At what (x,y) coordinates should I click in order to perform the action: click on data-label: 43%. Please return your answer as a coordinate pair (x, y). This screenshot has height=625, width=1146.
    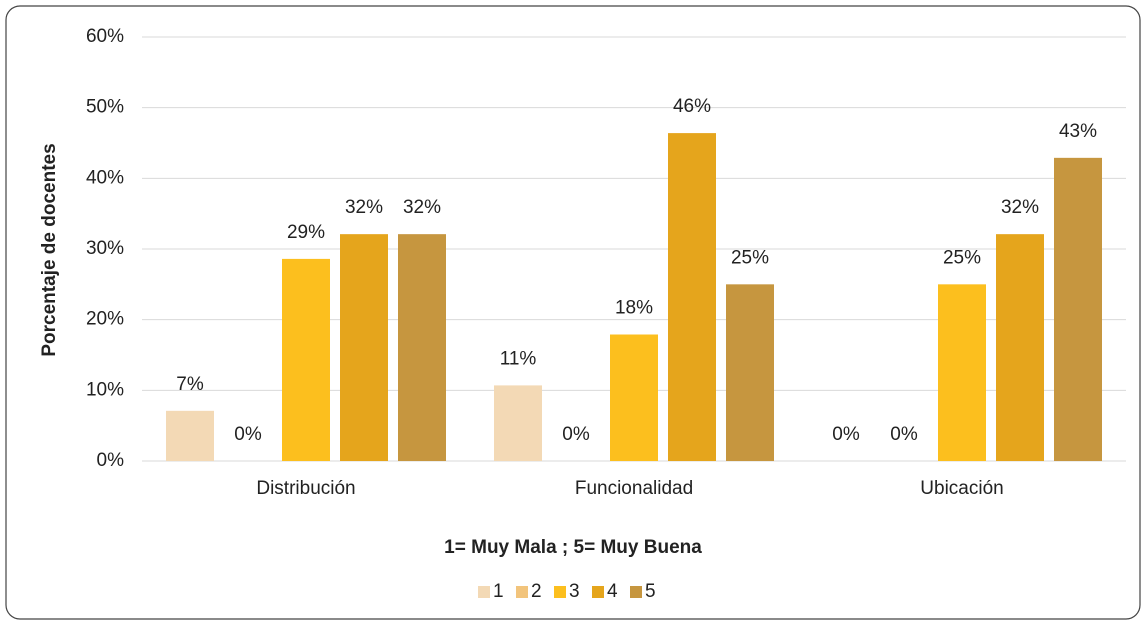
    Looking at the image, I should click on (1078, 131).